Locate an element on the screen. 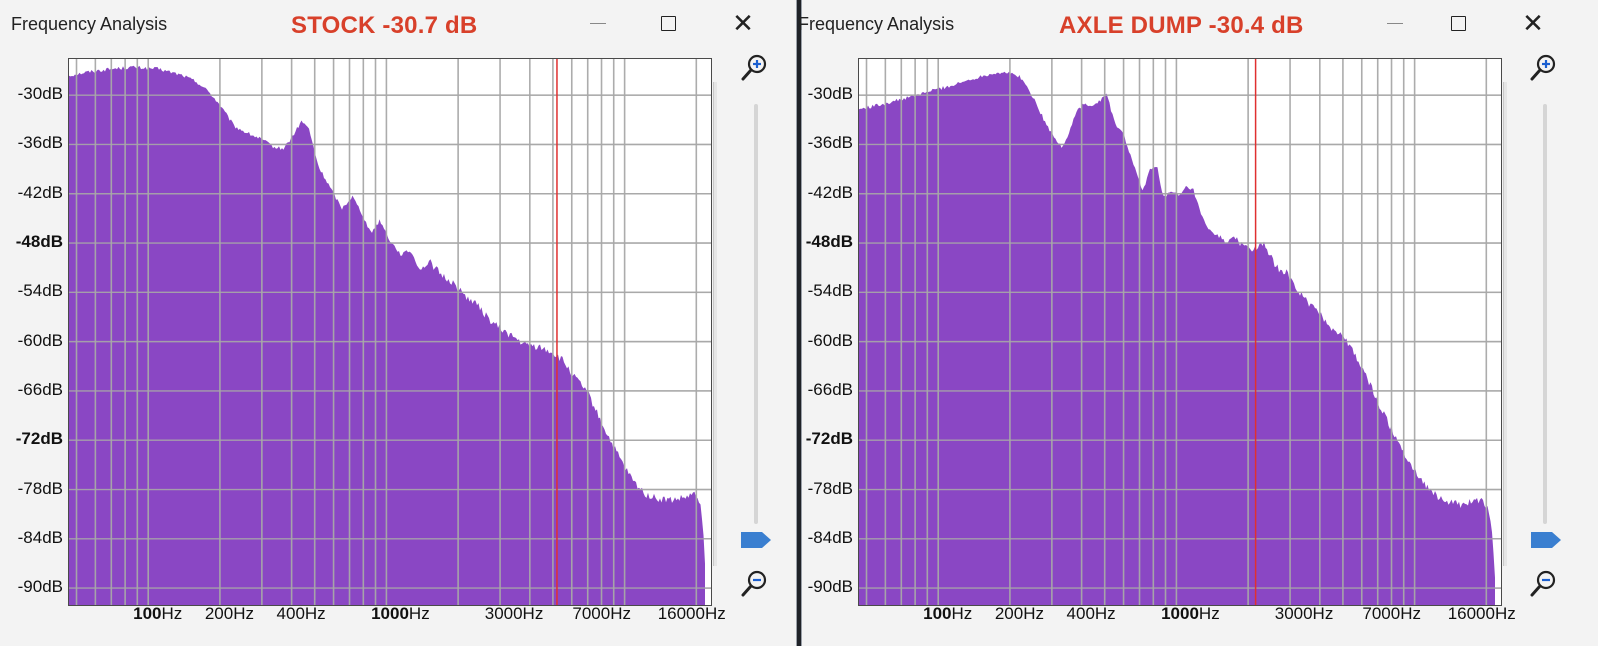  stock-banner: STOCK -30.7 dB is located at coordinates (384, 25).